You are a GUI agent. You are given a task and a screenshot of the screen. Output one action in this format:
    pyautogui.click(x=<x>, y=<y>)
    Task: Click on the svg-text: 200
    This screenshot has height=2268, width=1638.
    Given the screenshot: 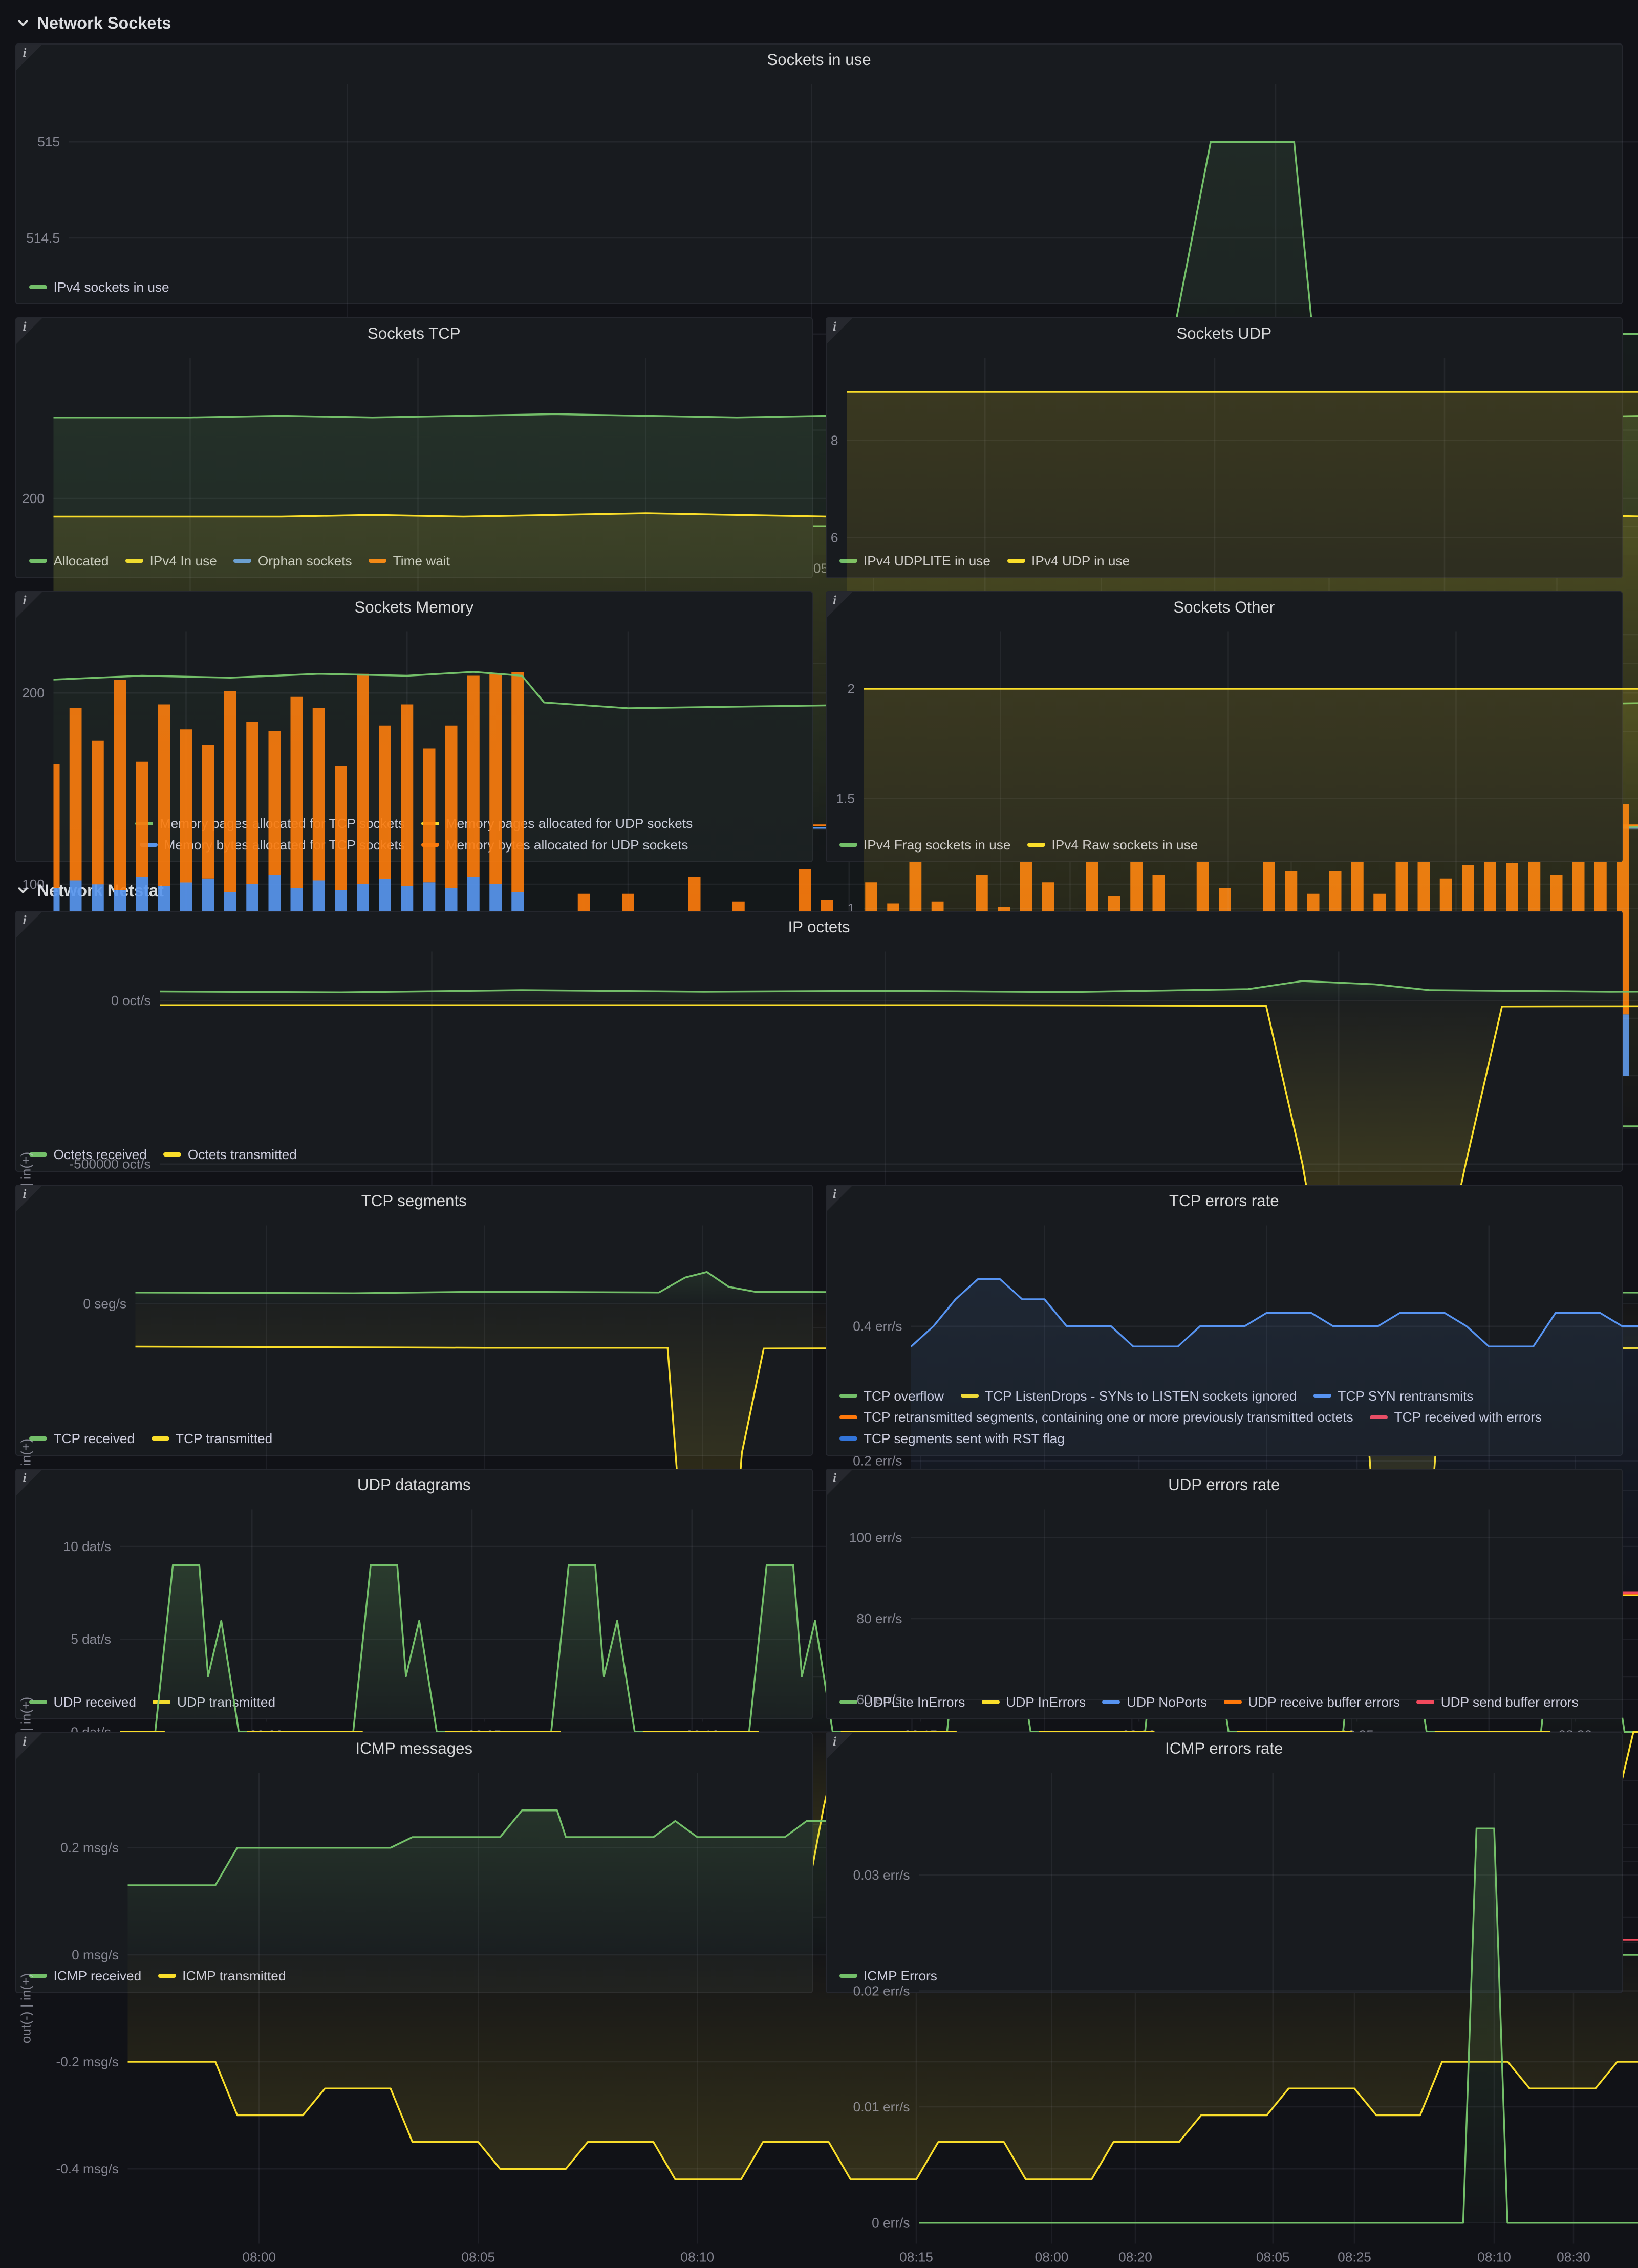 What is the action you would take?
    pyautogui.click(x=33, y=498)
    